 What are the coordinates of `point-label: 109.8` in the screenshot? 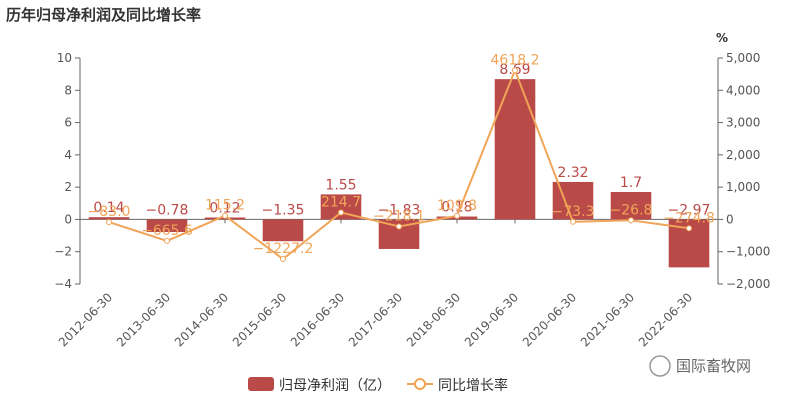 It's located at (457, 206).